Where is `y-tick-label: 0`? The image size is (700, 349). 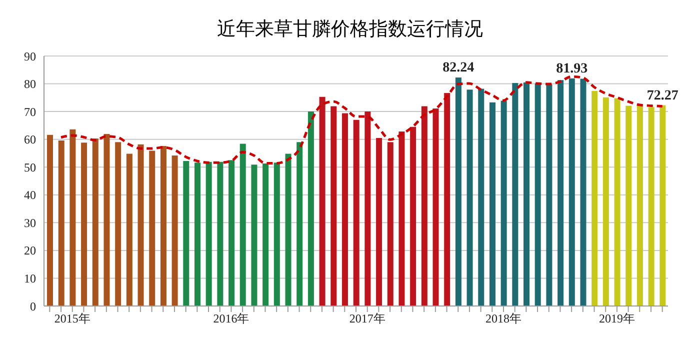 y-tick-label: 0 is located at coordinates (33, 306).